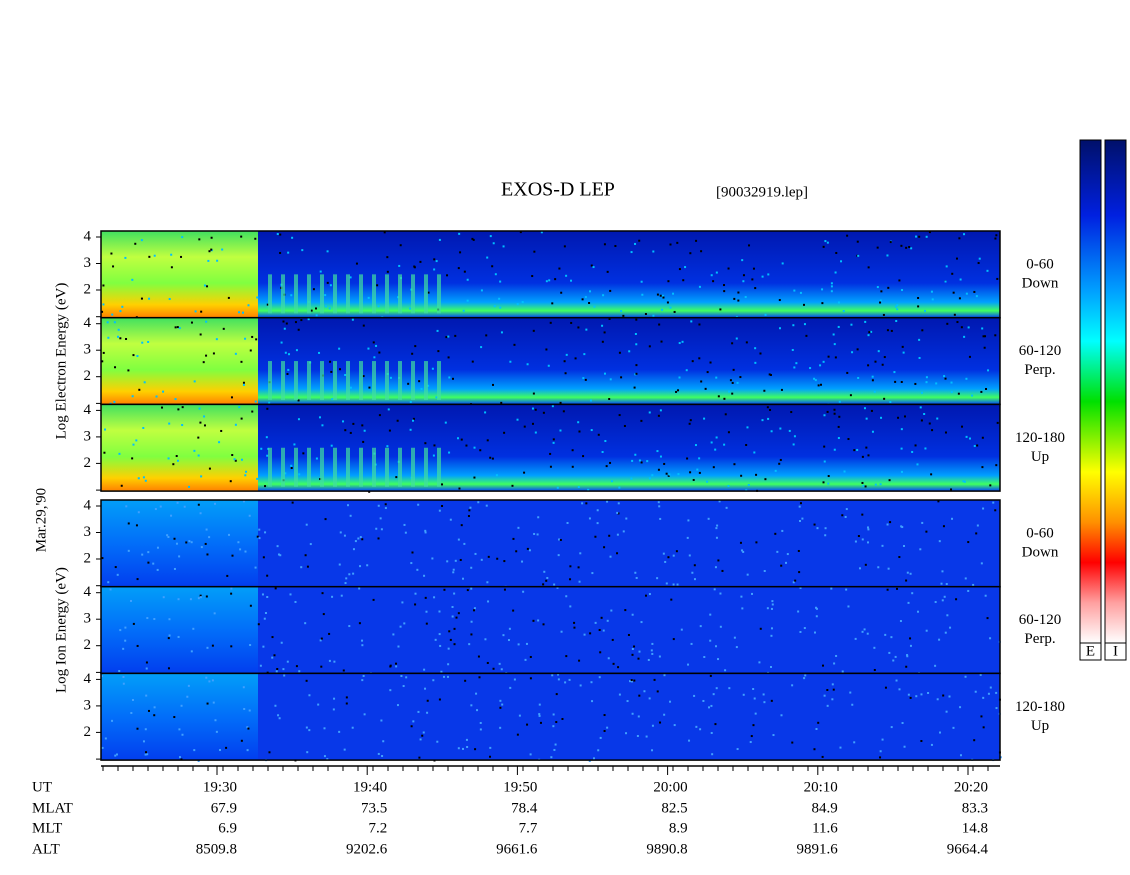  I want to click on colorbar-label: E, so click(1090, 651).